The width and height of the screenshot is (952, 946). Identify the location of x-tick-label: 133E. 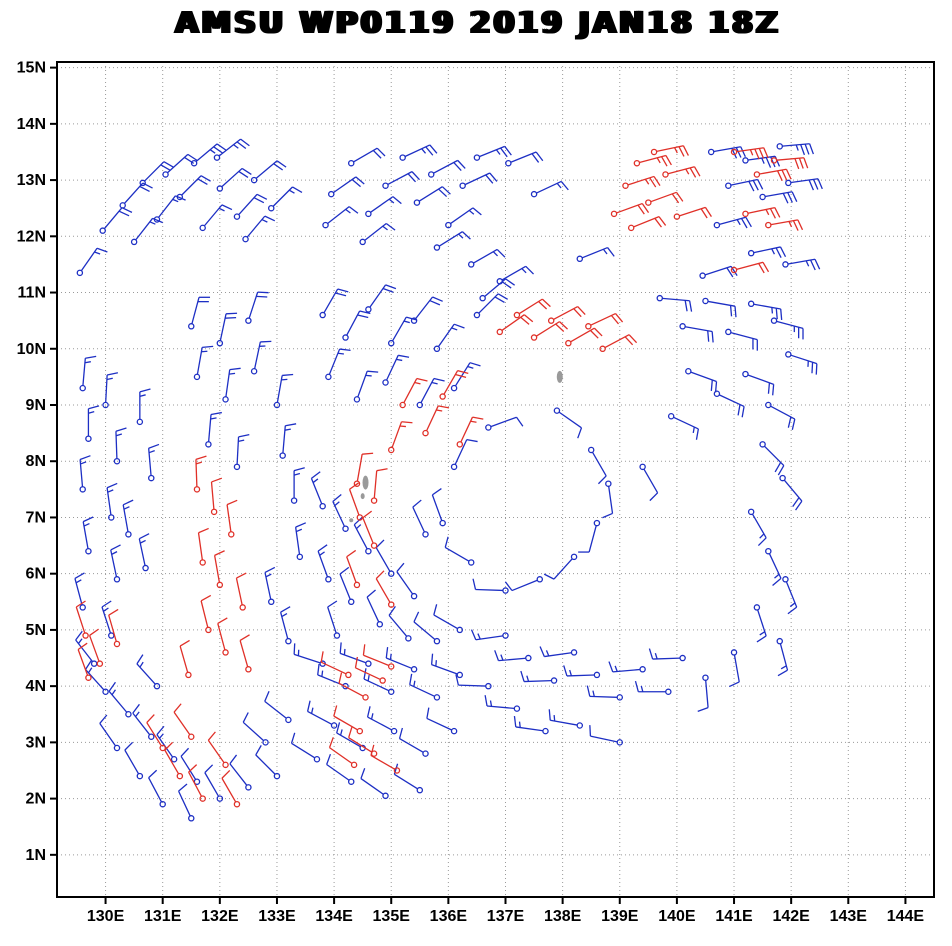
(277, 916).